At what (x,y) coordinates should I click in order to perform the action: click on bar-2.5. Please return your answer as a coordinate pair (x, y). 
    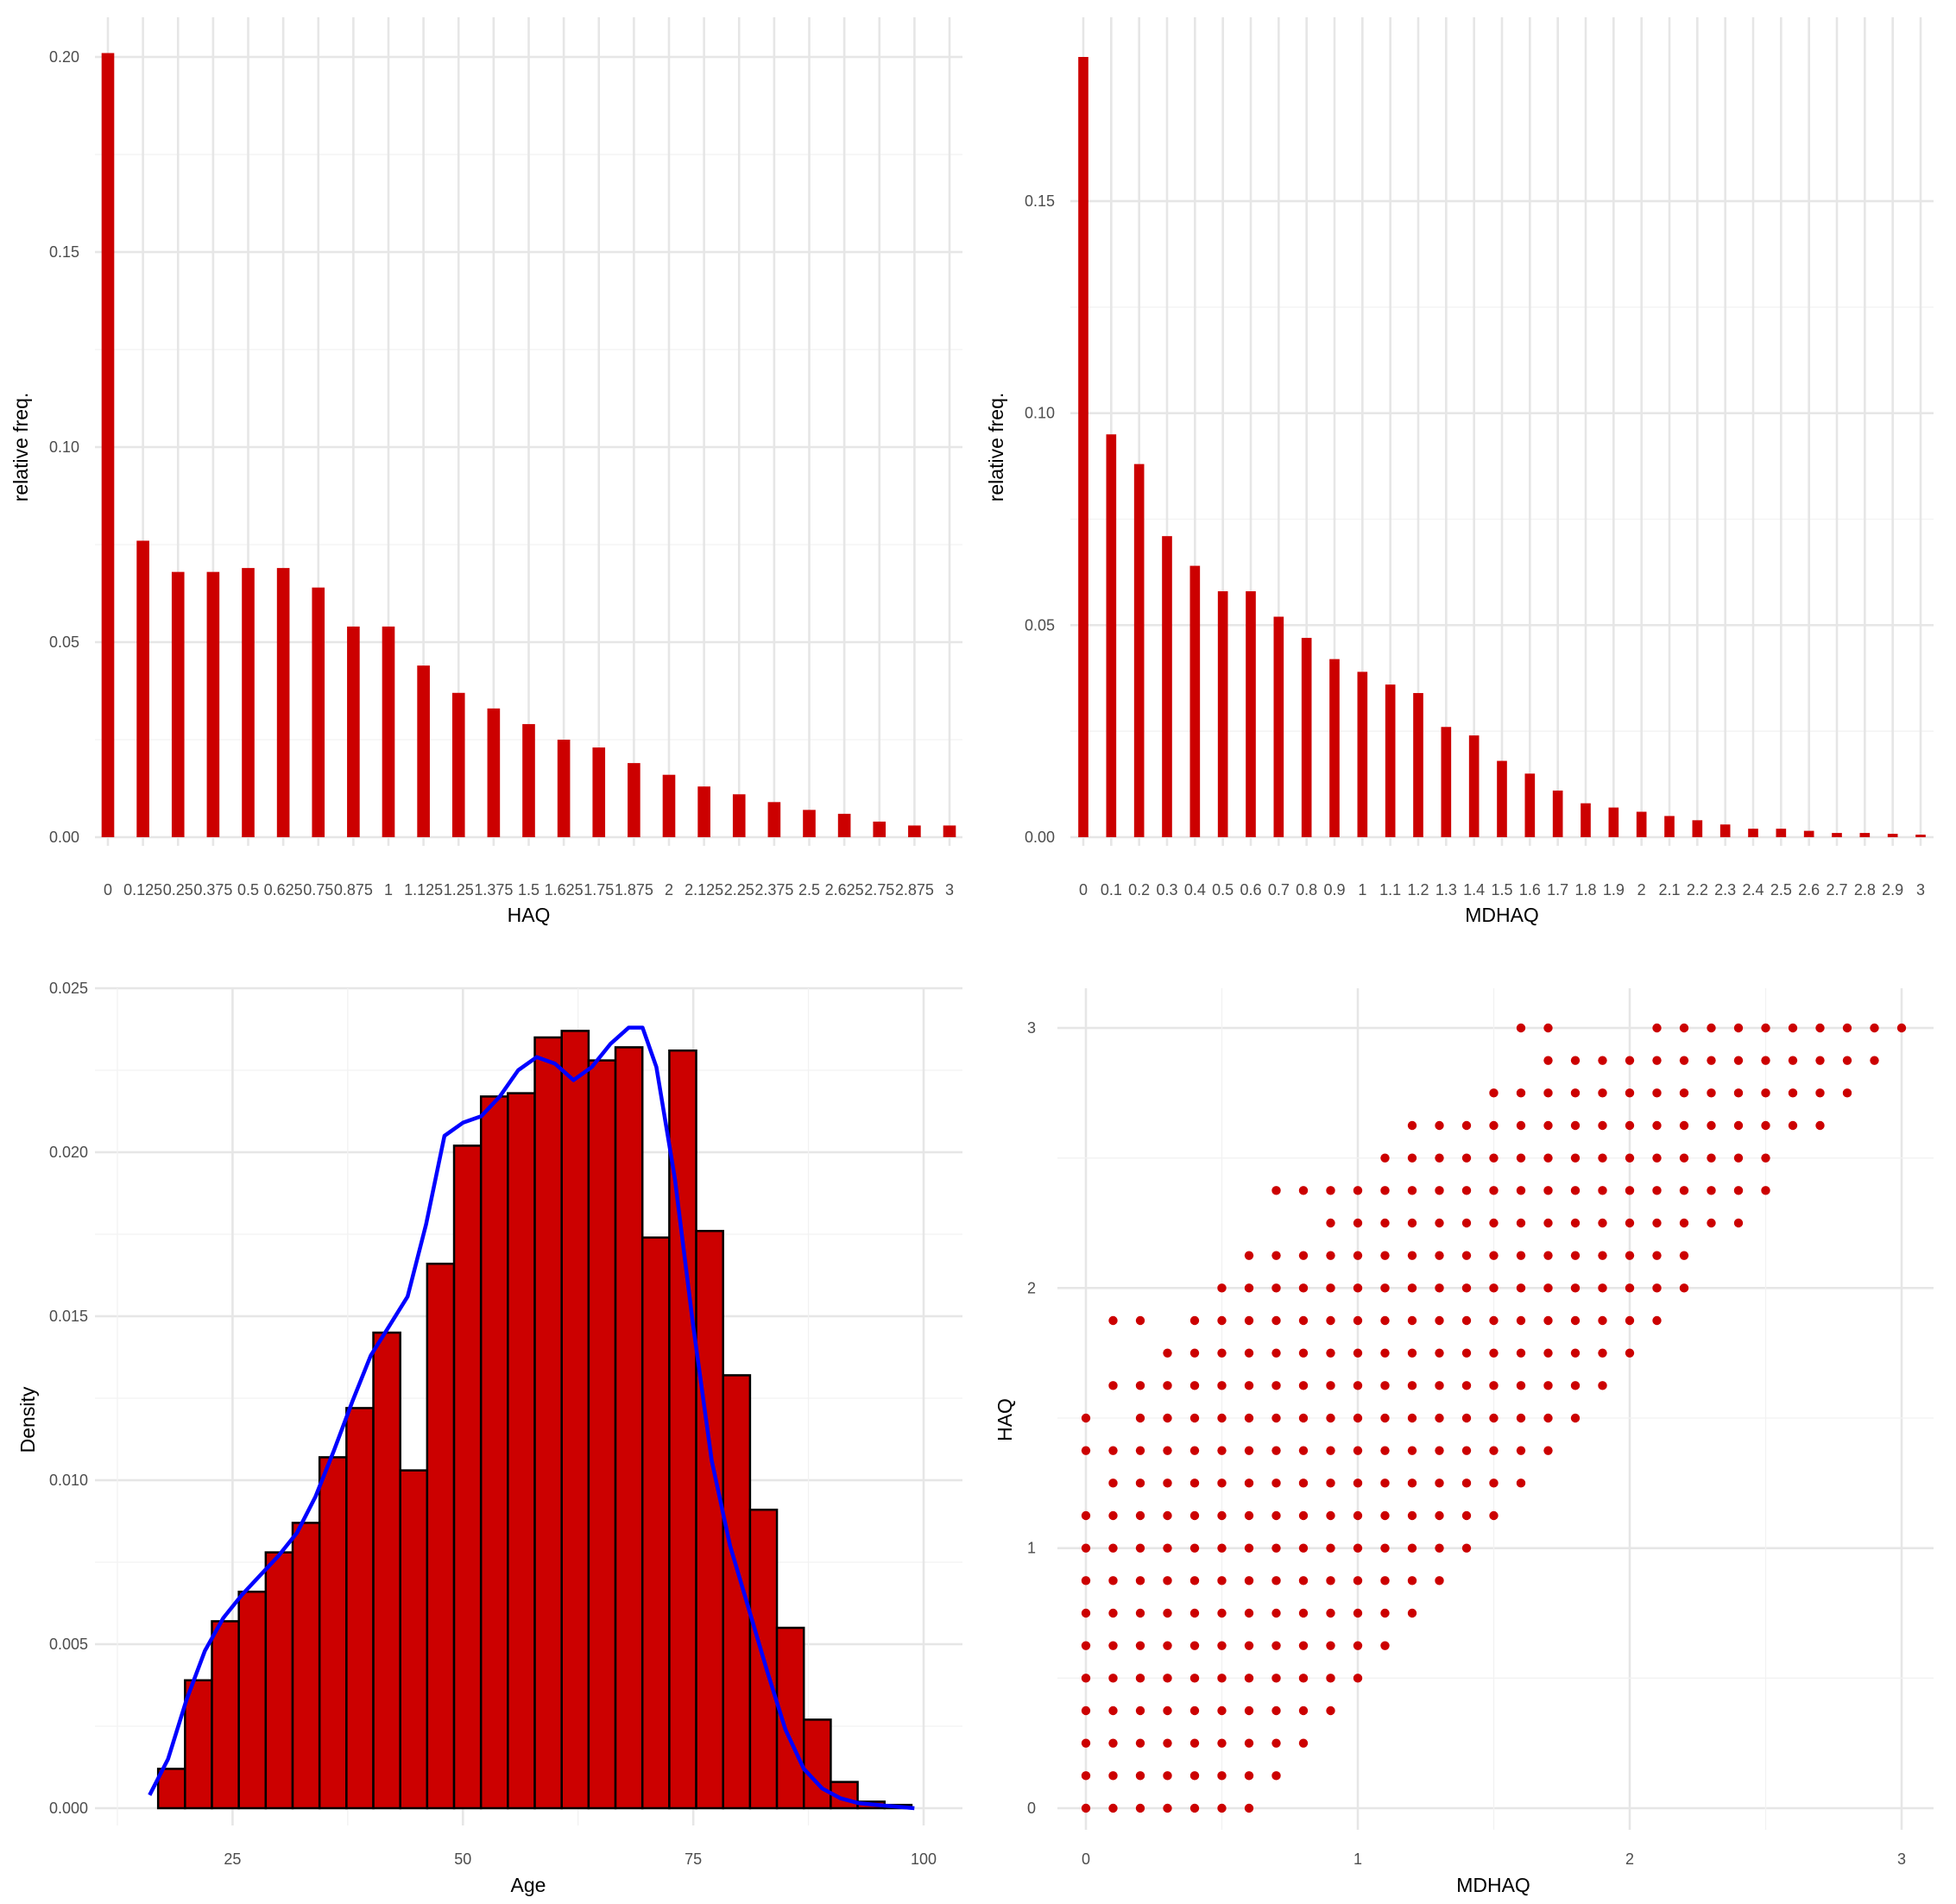
    Looking at the image, I should click on (1782, 833).